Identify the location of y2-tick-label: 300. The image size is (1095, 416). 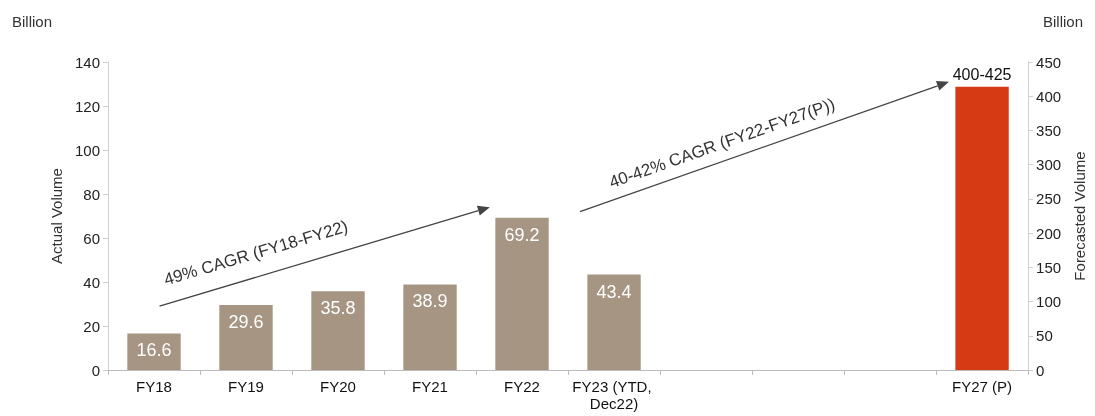
(1049, 165).